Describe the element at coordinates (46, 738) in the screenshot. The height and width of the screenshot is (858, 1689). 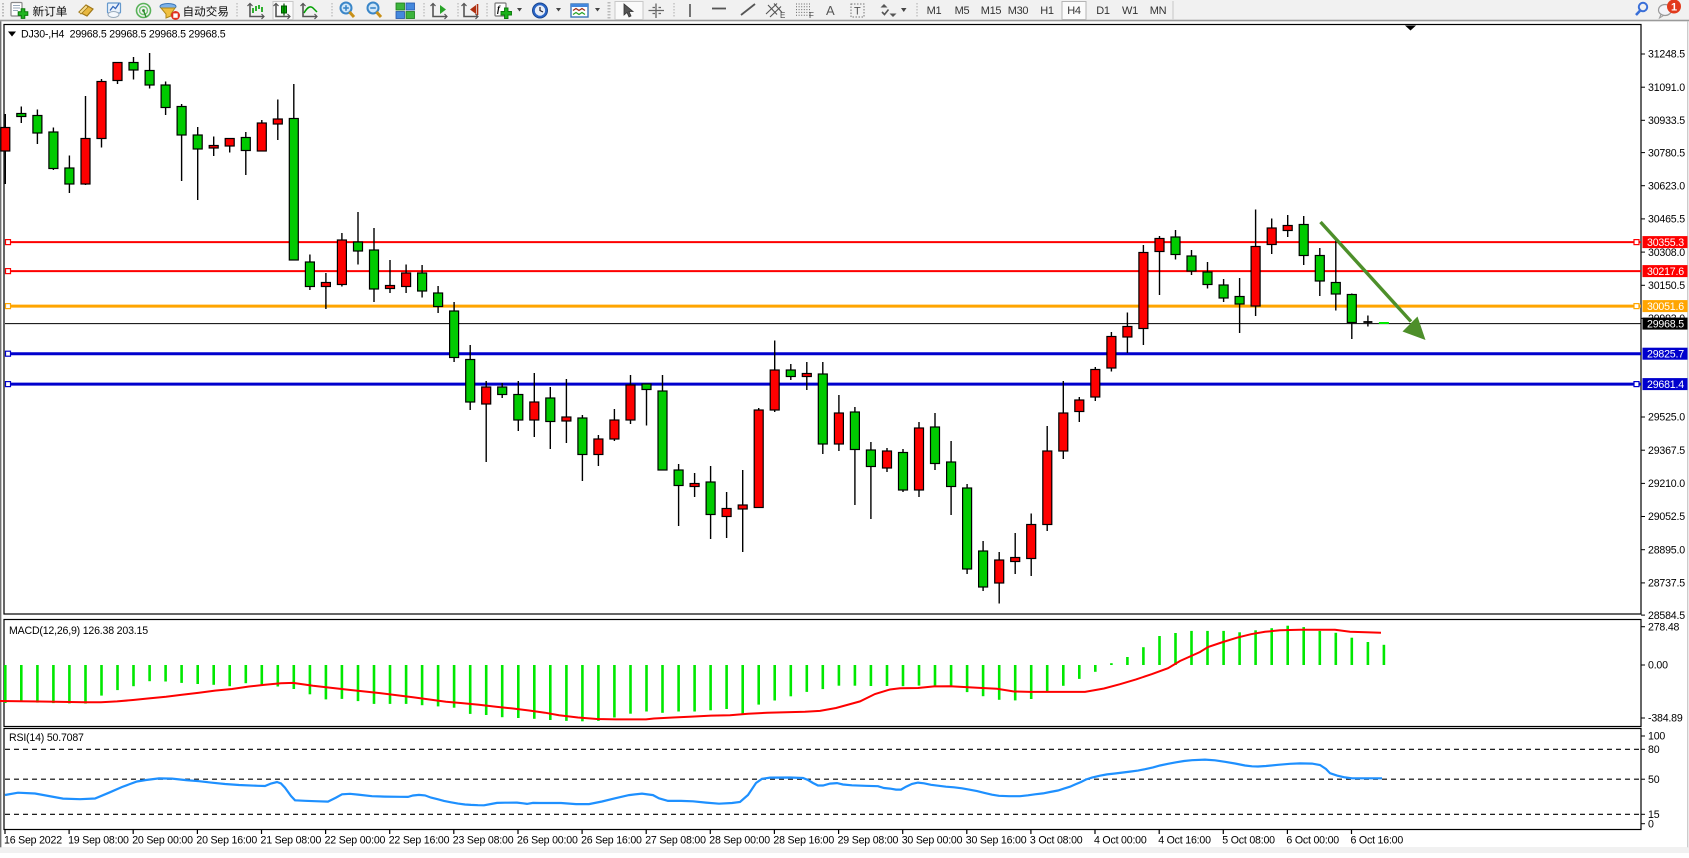
I see `svg-text: RSI(14) 50.7087` at that location.